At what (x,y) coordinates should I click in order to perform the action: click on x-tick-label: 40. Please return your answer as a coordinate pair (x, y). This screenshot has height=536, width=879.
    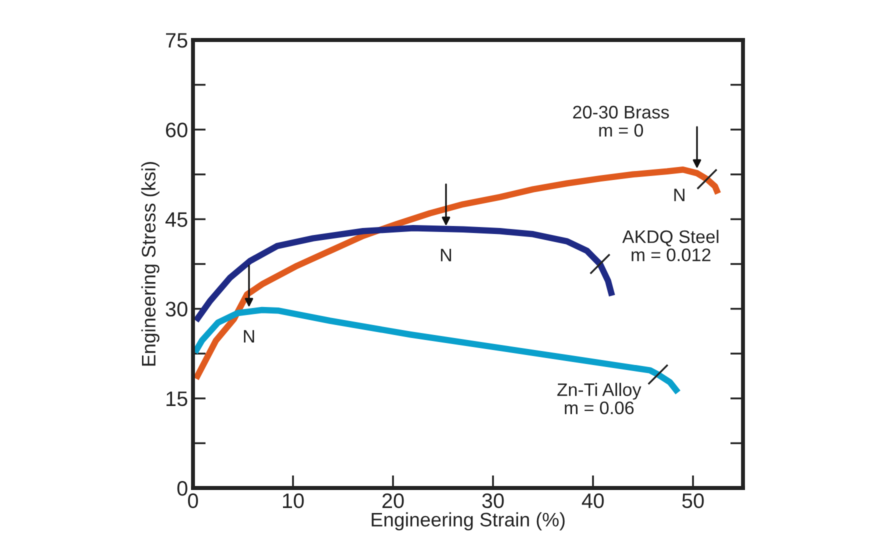
    Looking at the image, I should click on (593, 500).